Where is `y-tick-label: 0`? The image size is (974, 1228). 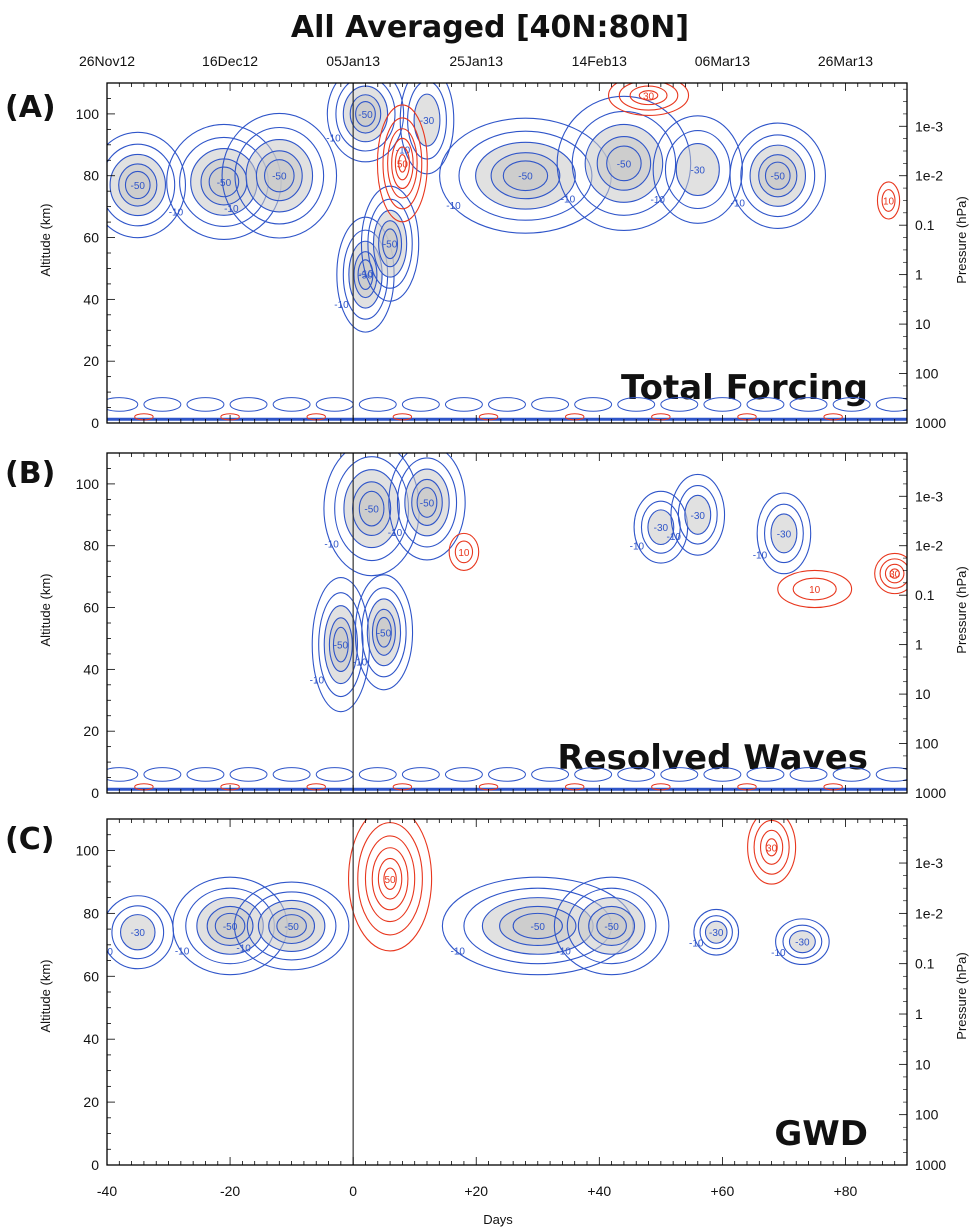
y-tick-label: 0 is located at coordinates (95, 423).